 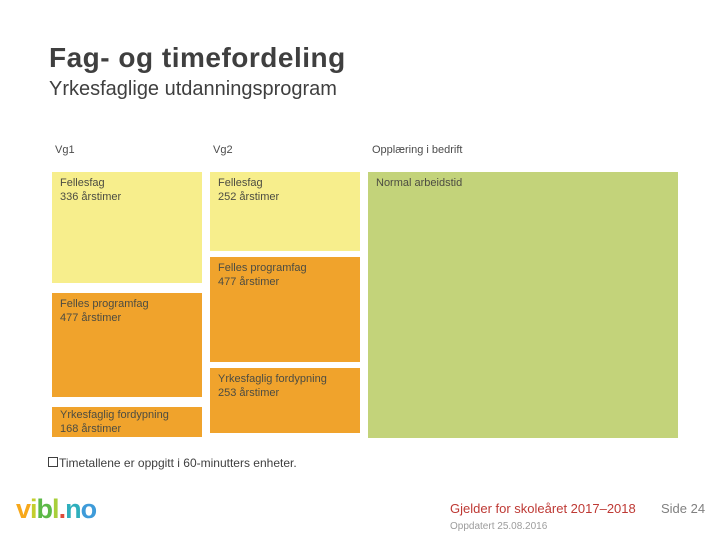 What do you see at coordinates (127, 227) in the screenshot?
I see `block-vg1-fellesfag: Fellesfag 336 årstimer` at bounding box center [127, 227].